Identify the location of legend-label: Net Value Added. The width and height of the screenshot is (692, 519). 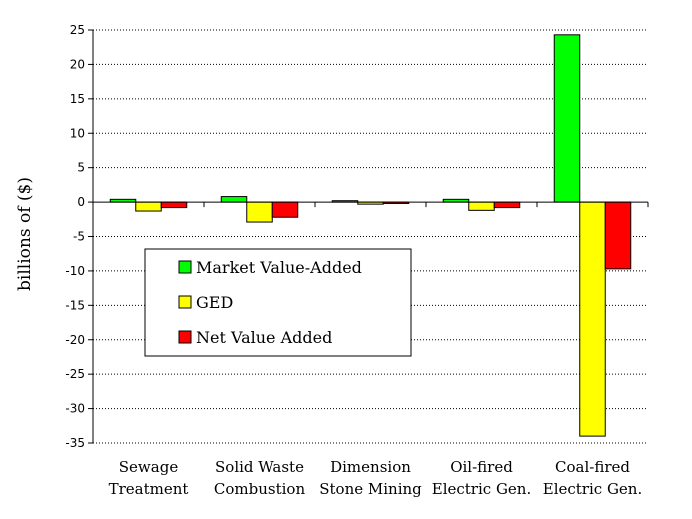
(264, 337).